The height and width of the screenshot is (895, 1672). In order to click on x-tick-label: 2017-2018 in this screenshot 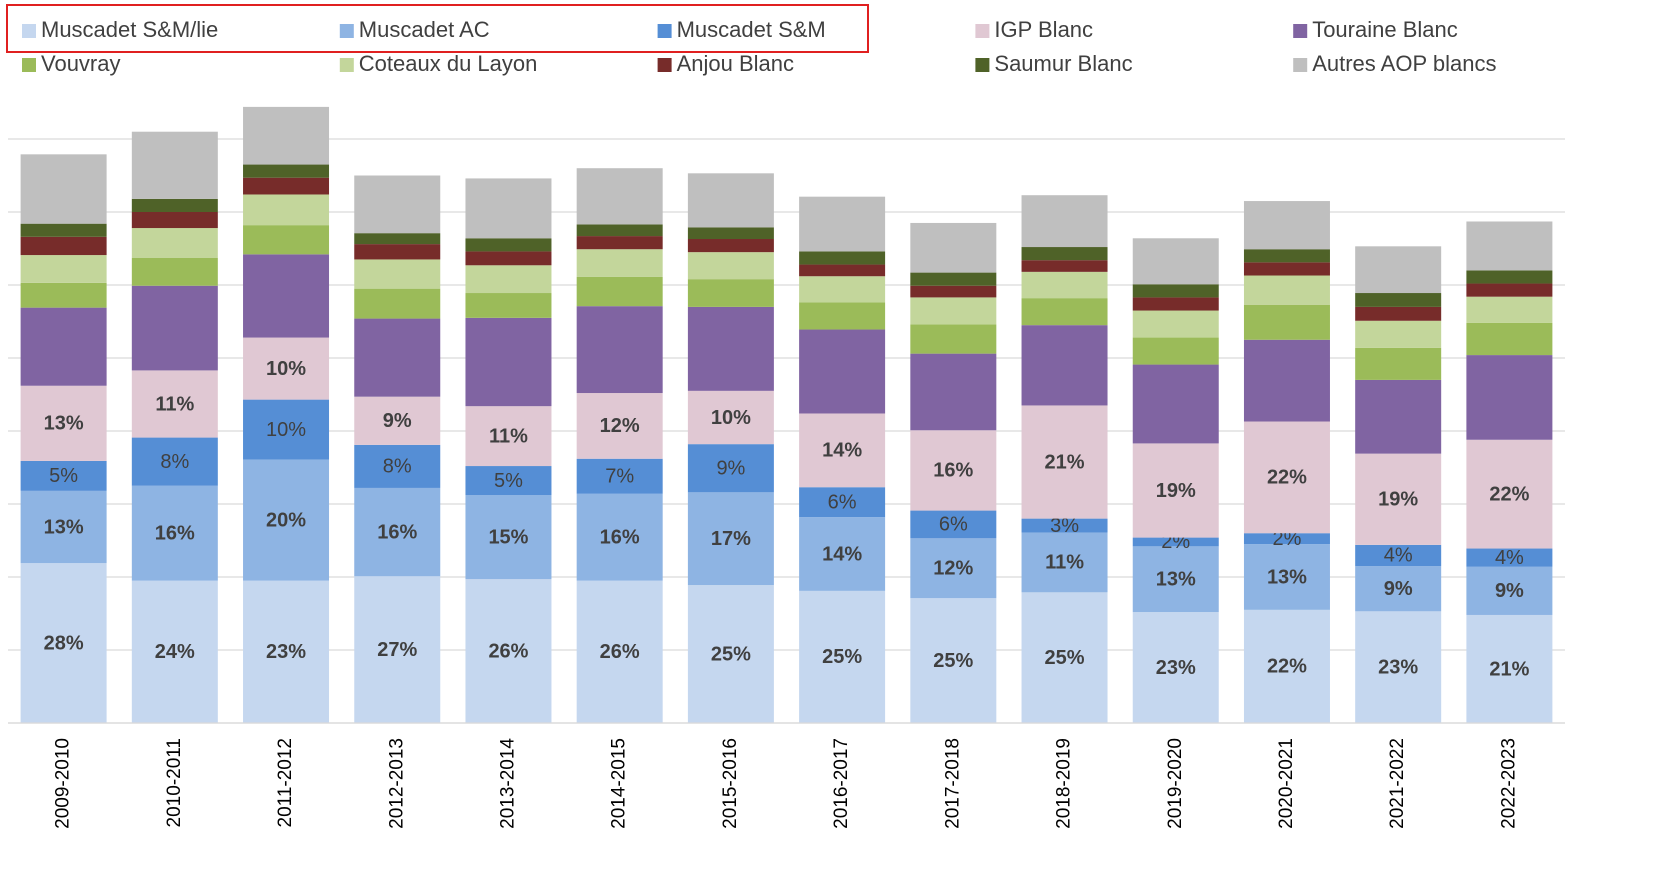, I will do `click(952, 783)`.